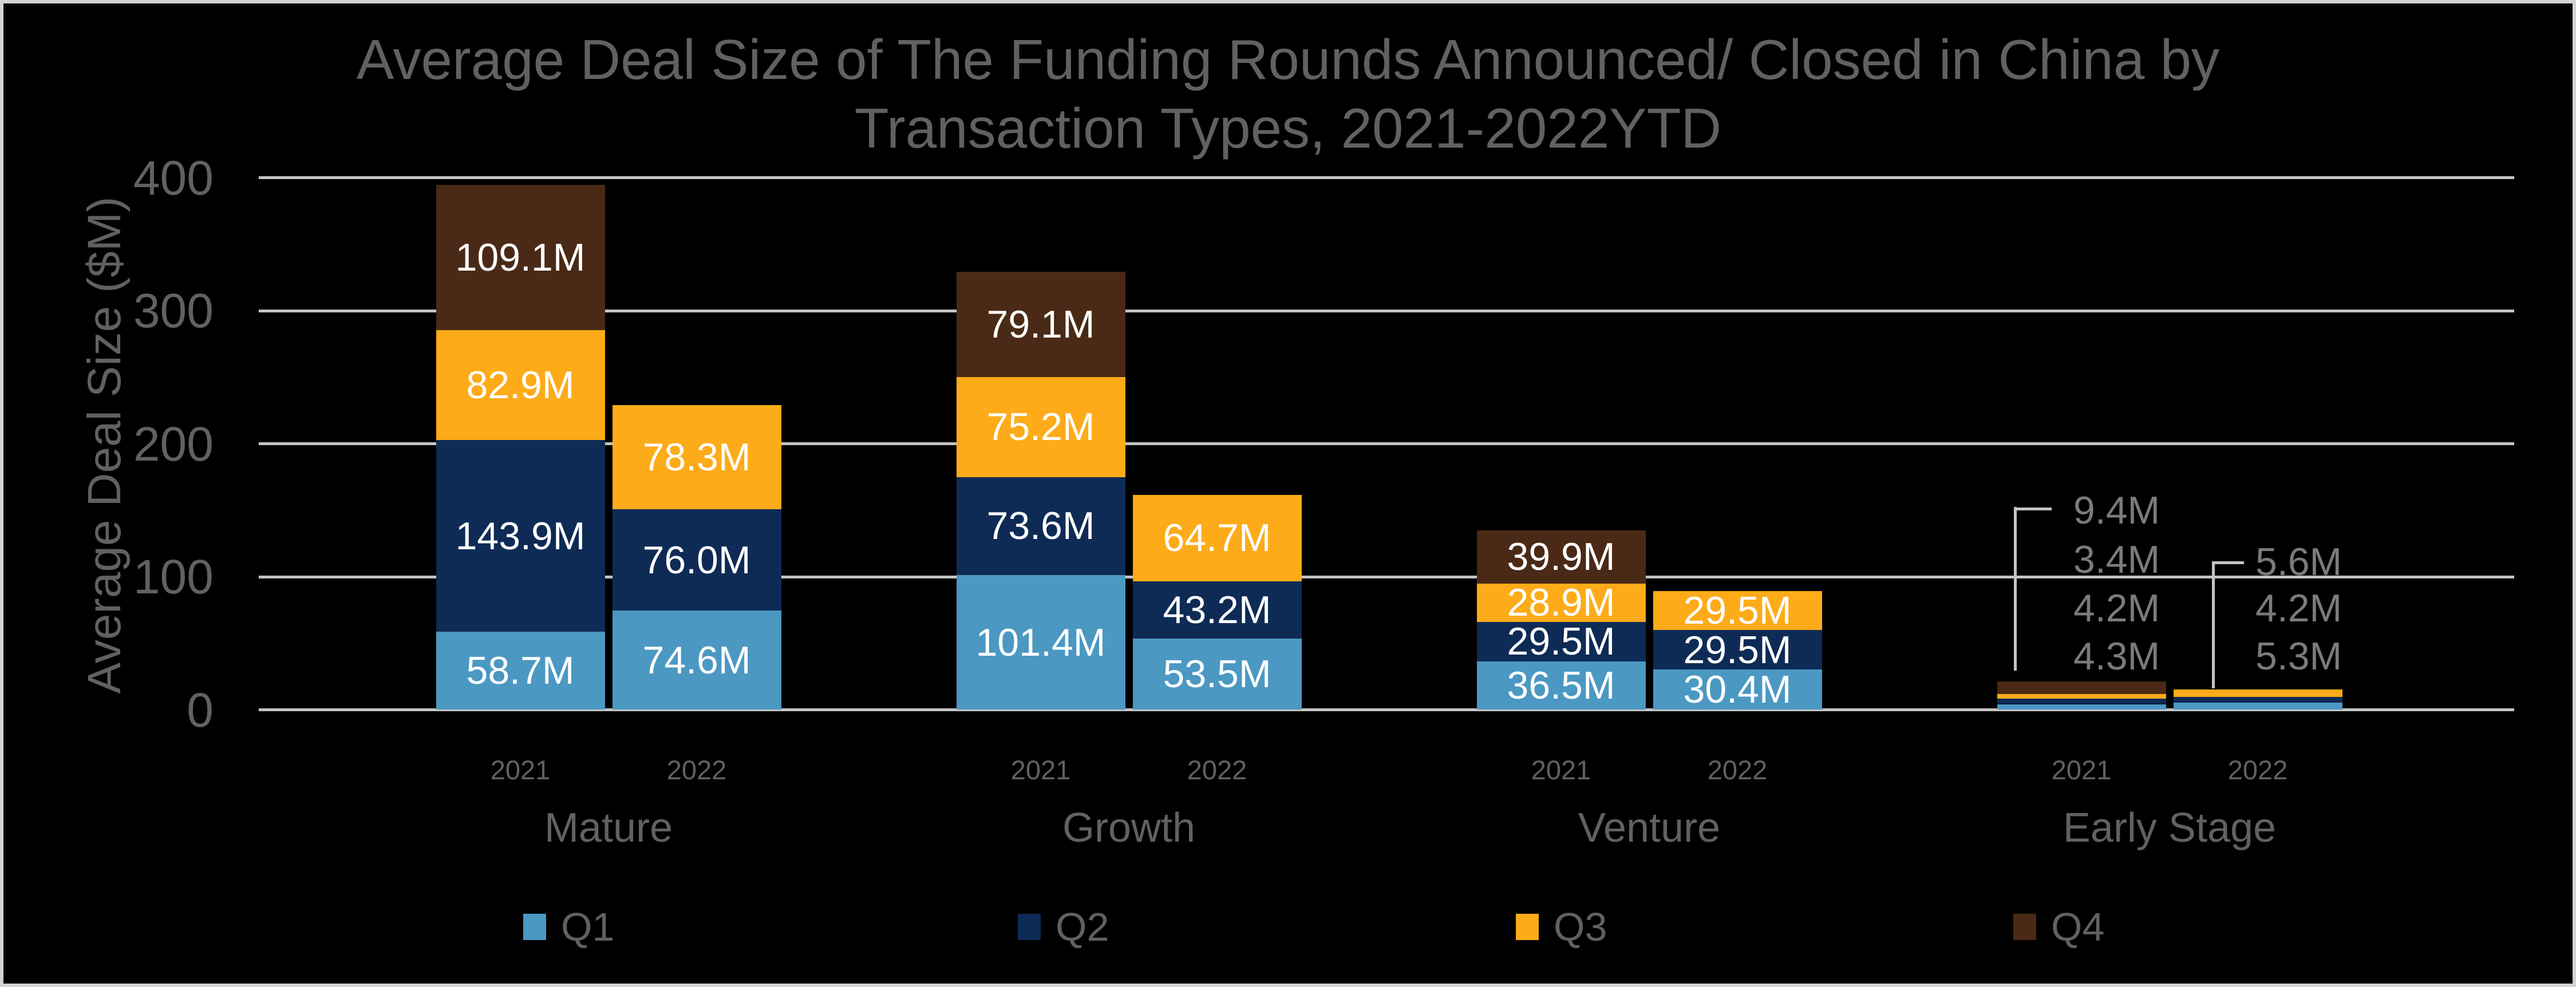 Image resolution: width=2576 pixels, height=987 pixels. What do you see at coordinates (2170, 828) in the screenshot?
I see `category-label: Early Stage` at bounding box center [2170, 828].